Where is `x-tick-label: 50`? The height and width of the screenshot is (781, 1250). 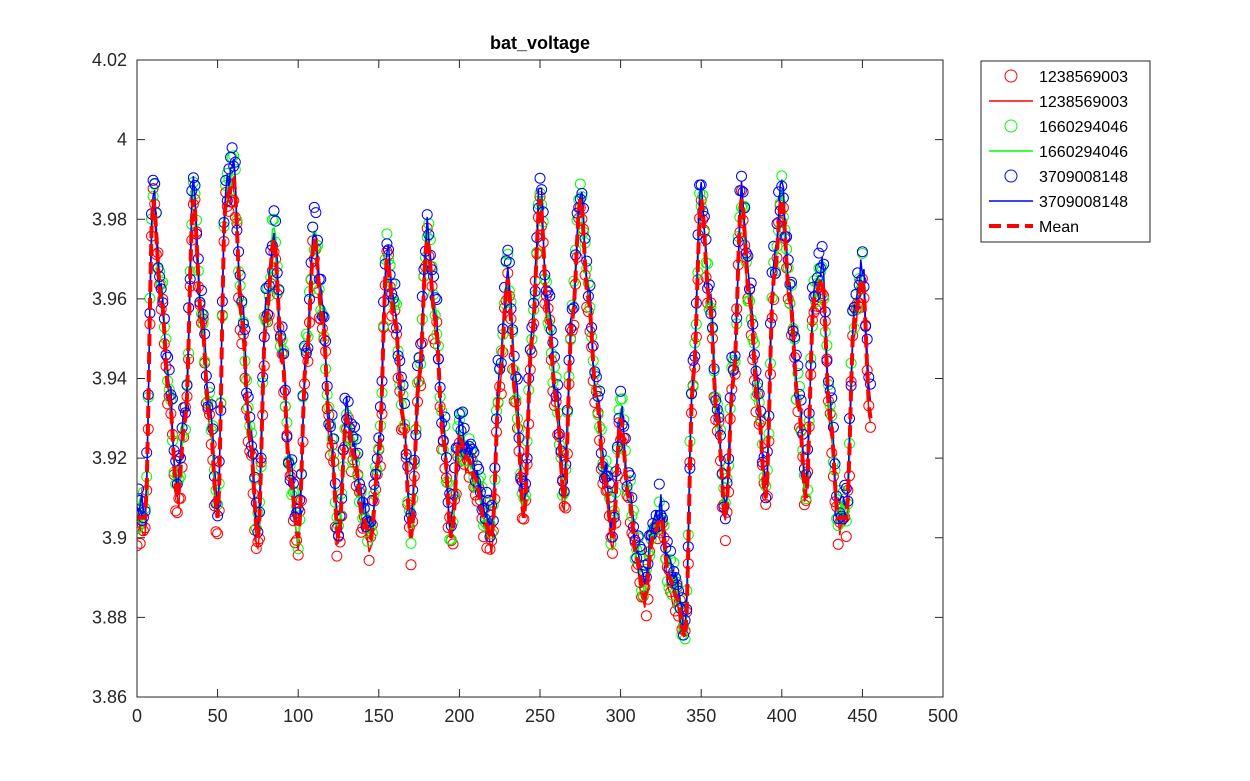 x-tick-label: 50 is located at coordinates (218, 716).